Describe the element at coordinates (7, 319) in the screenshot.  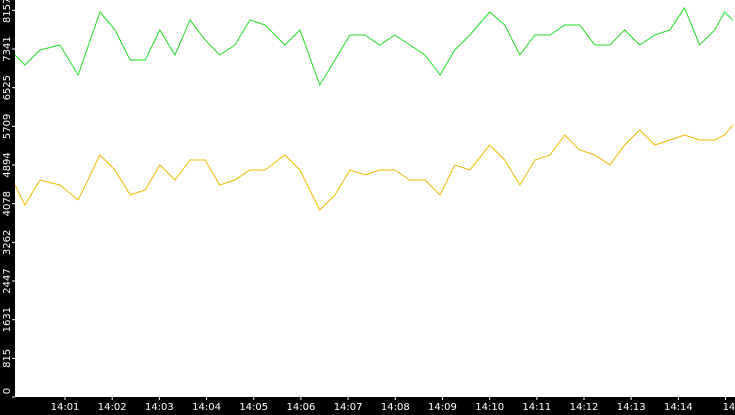
I see `y-tick-label: 1631` at that location.